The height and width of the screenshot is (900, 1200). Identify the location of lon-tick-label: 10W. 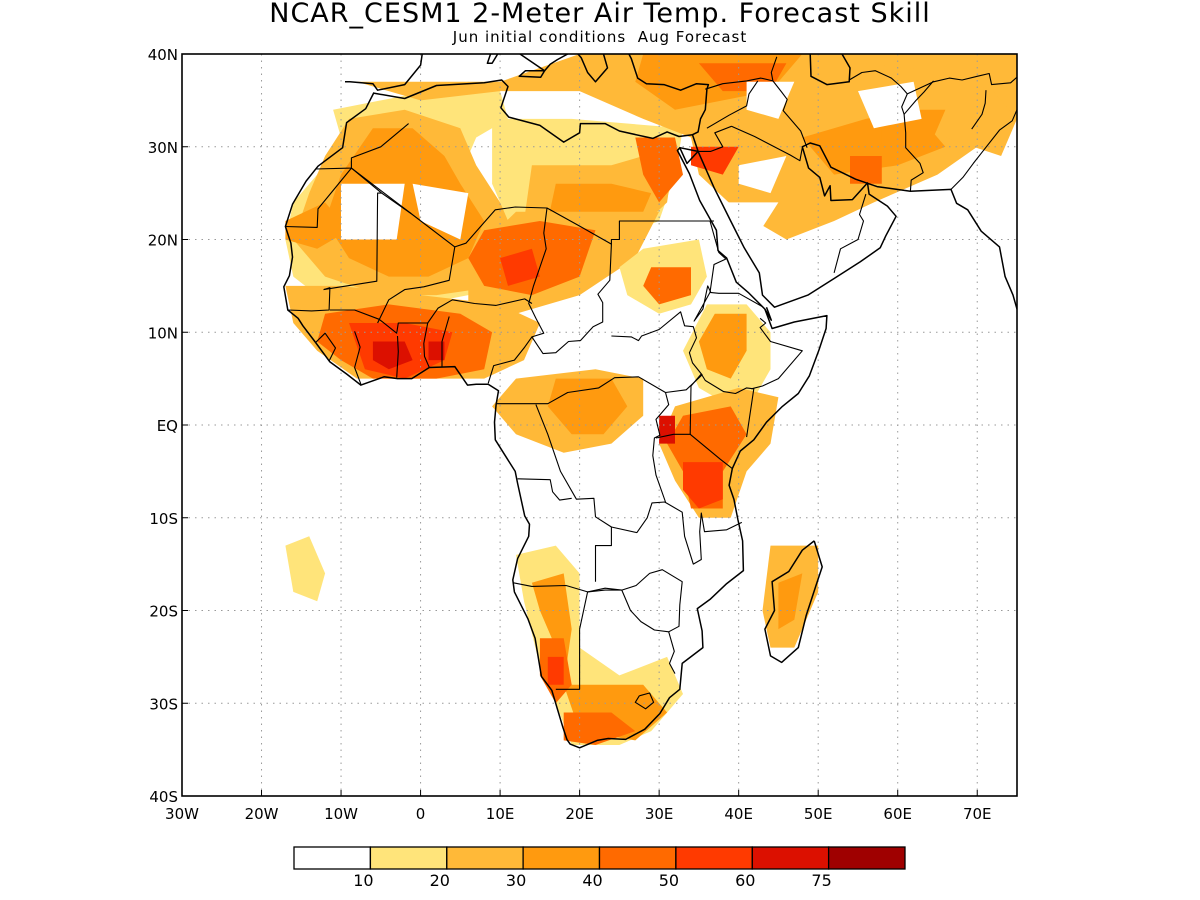
(341, 814).